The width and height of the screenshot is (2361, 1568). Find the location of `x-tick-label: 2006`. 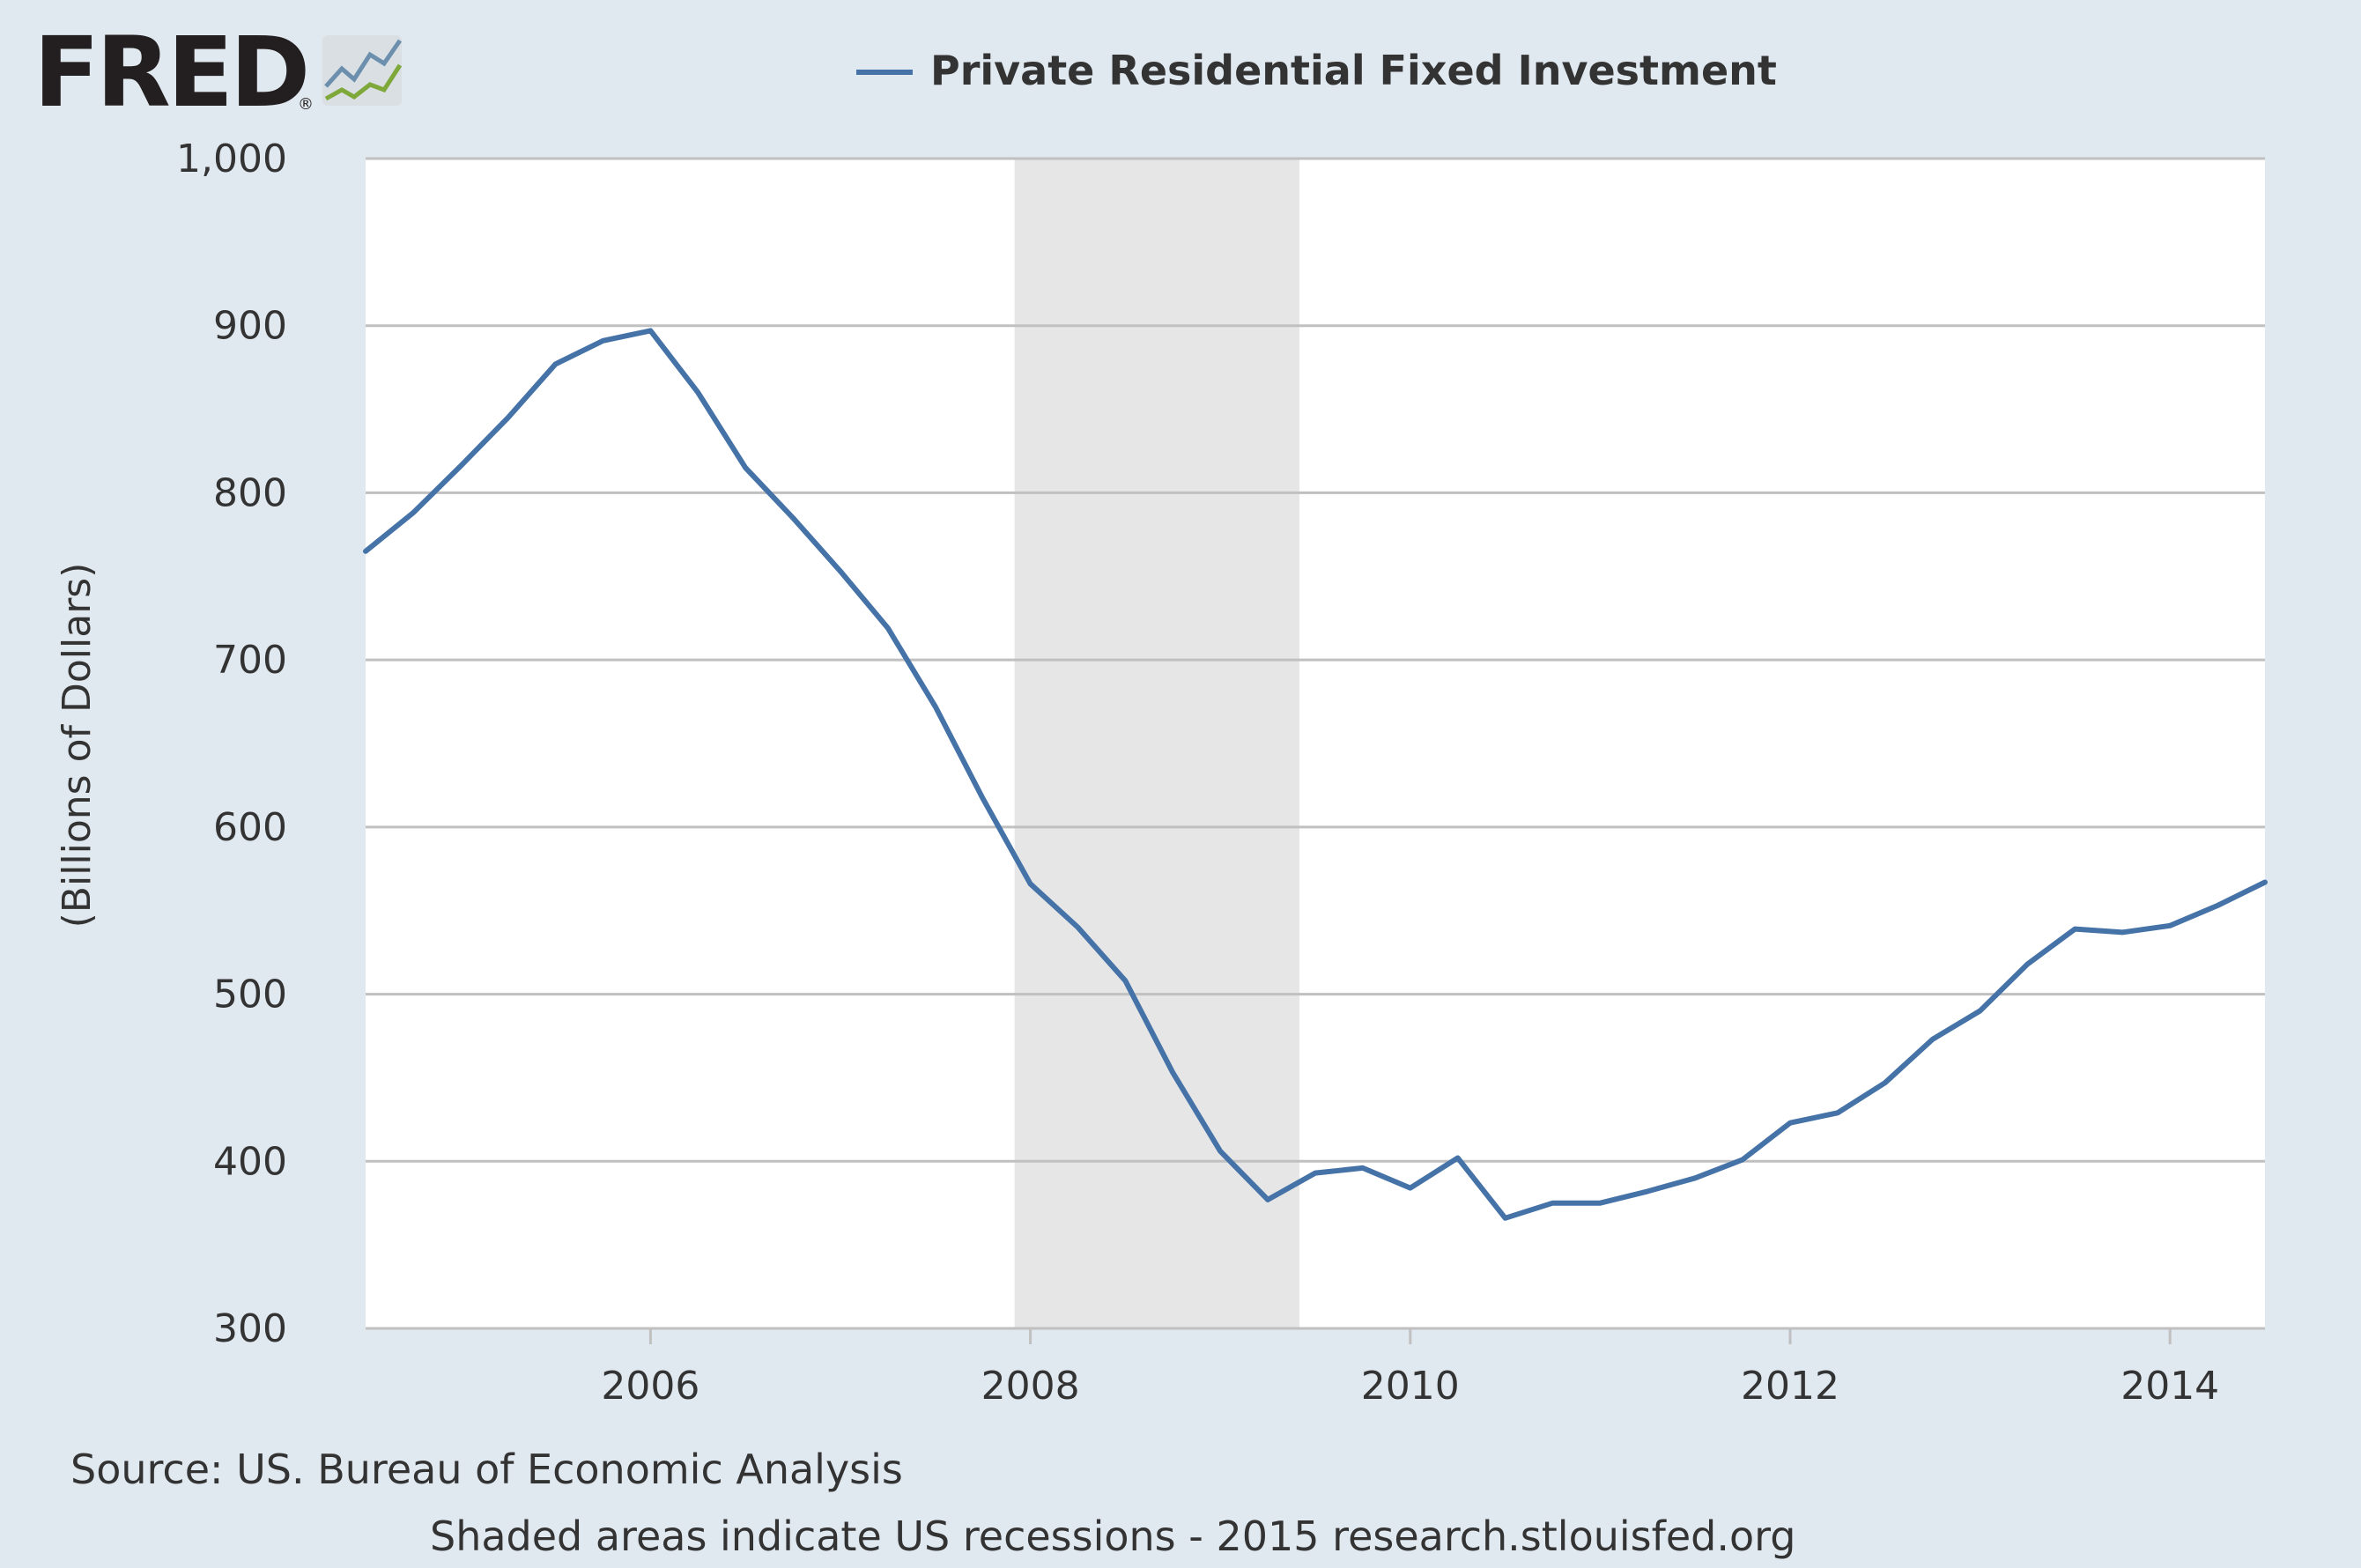

x-tick-label: 2006 is located at coordinates (650, 1386).